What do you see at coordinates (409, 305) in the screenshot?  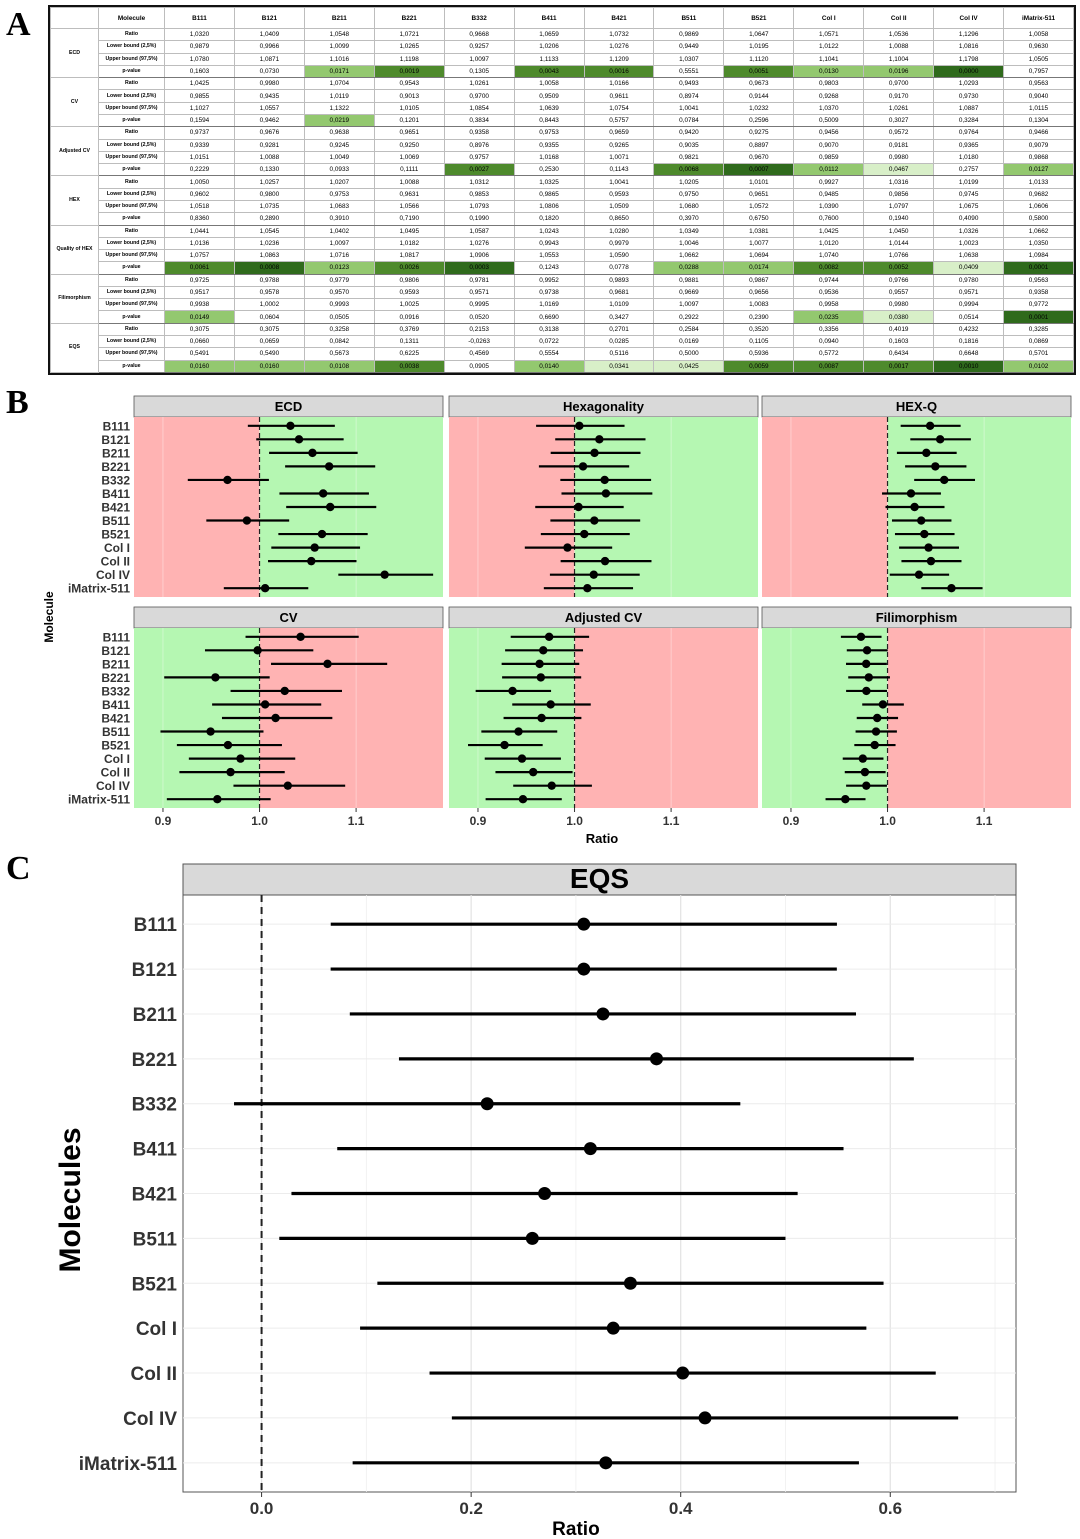 I see `table-cell: 1,0025` at bounding box center [409, 305].